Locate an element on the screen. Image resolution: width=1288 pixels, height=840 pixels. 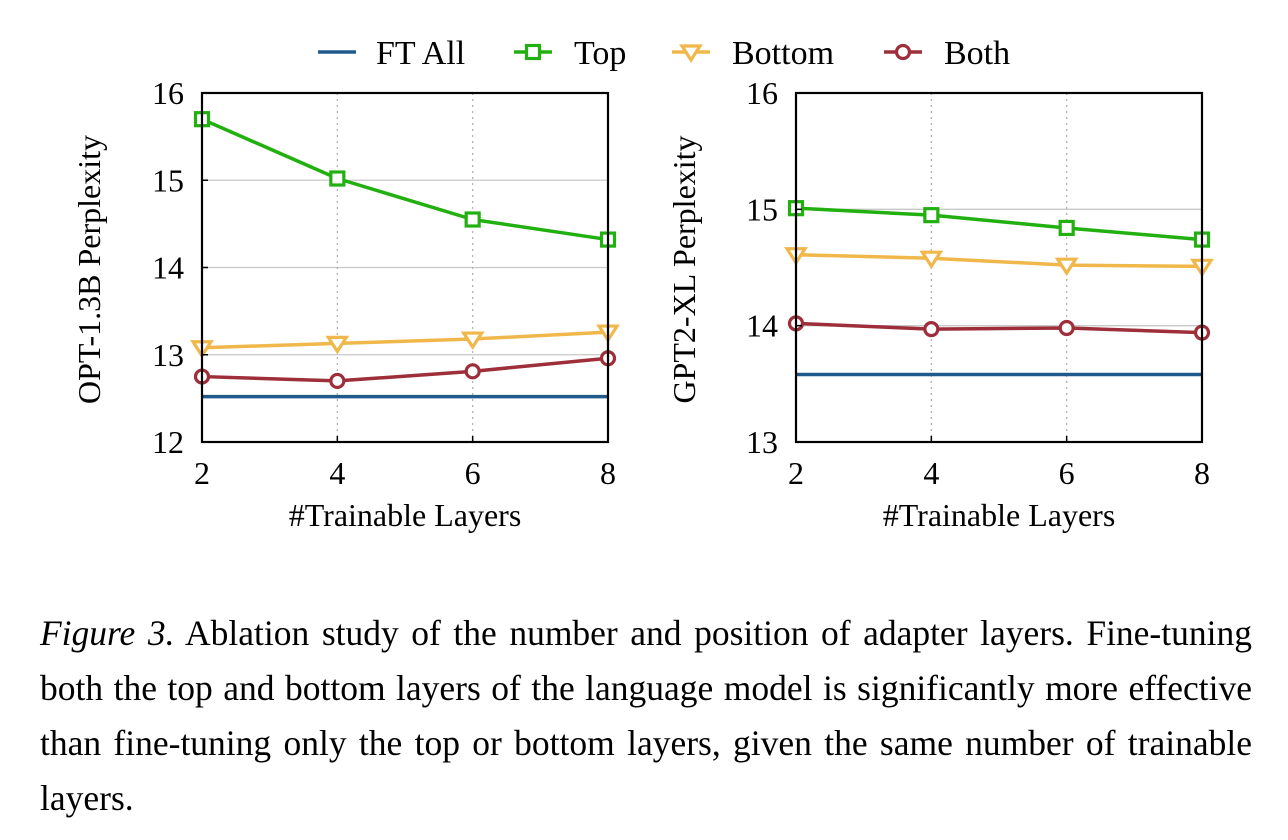
legend-marker-top is located at coordinates (533, 52).